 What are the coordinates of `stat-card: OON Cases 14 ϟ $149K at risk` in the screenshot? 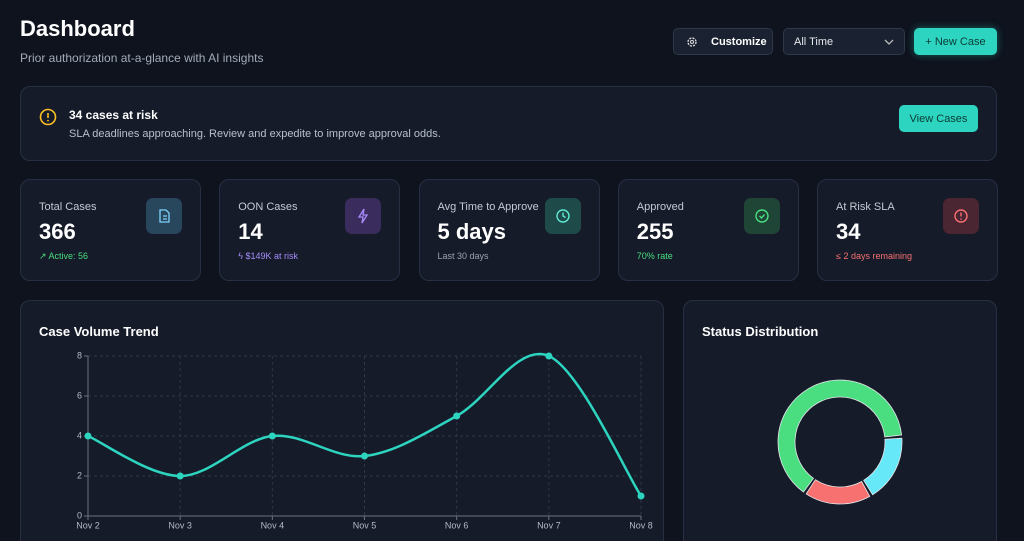 It's located at (310, 230).